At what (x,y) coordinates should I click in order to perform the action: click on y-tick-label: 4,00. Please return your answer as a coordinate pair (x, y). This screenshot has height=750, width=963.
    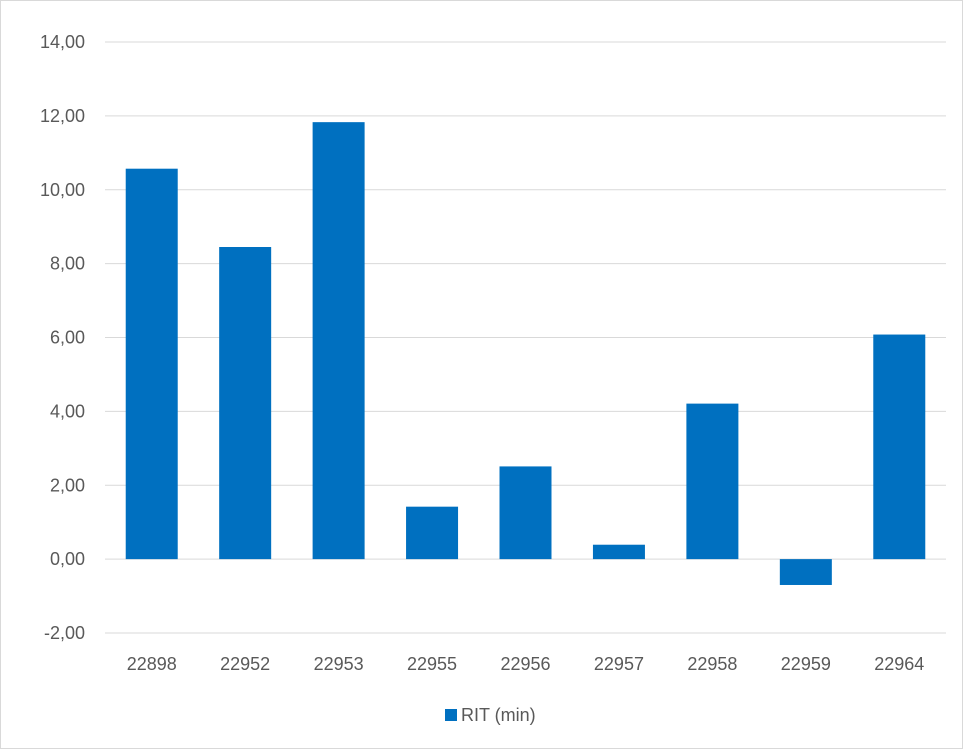
    Looking at the image, I should click on (67, 411).